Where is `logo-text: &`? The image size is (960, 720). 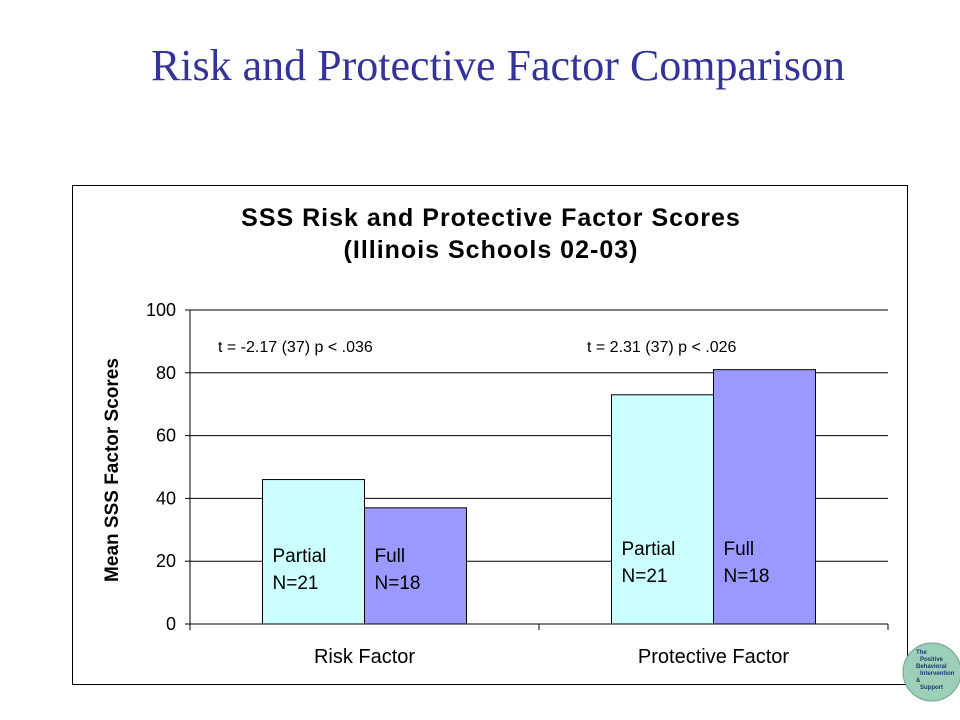
logo-text: & is located at coordinates (918, 681).